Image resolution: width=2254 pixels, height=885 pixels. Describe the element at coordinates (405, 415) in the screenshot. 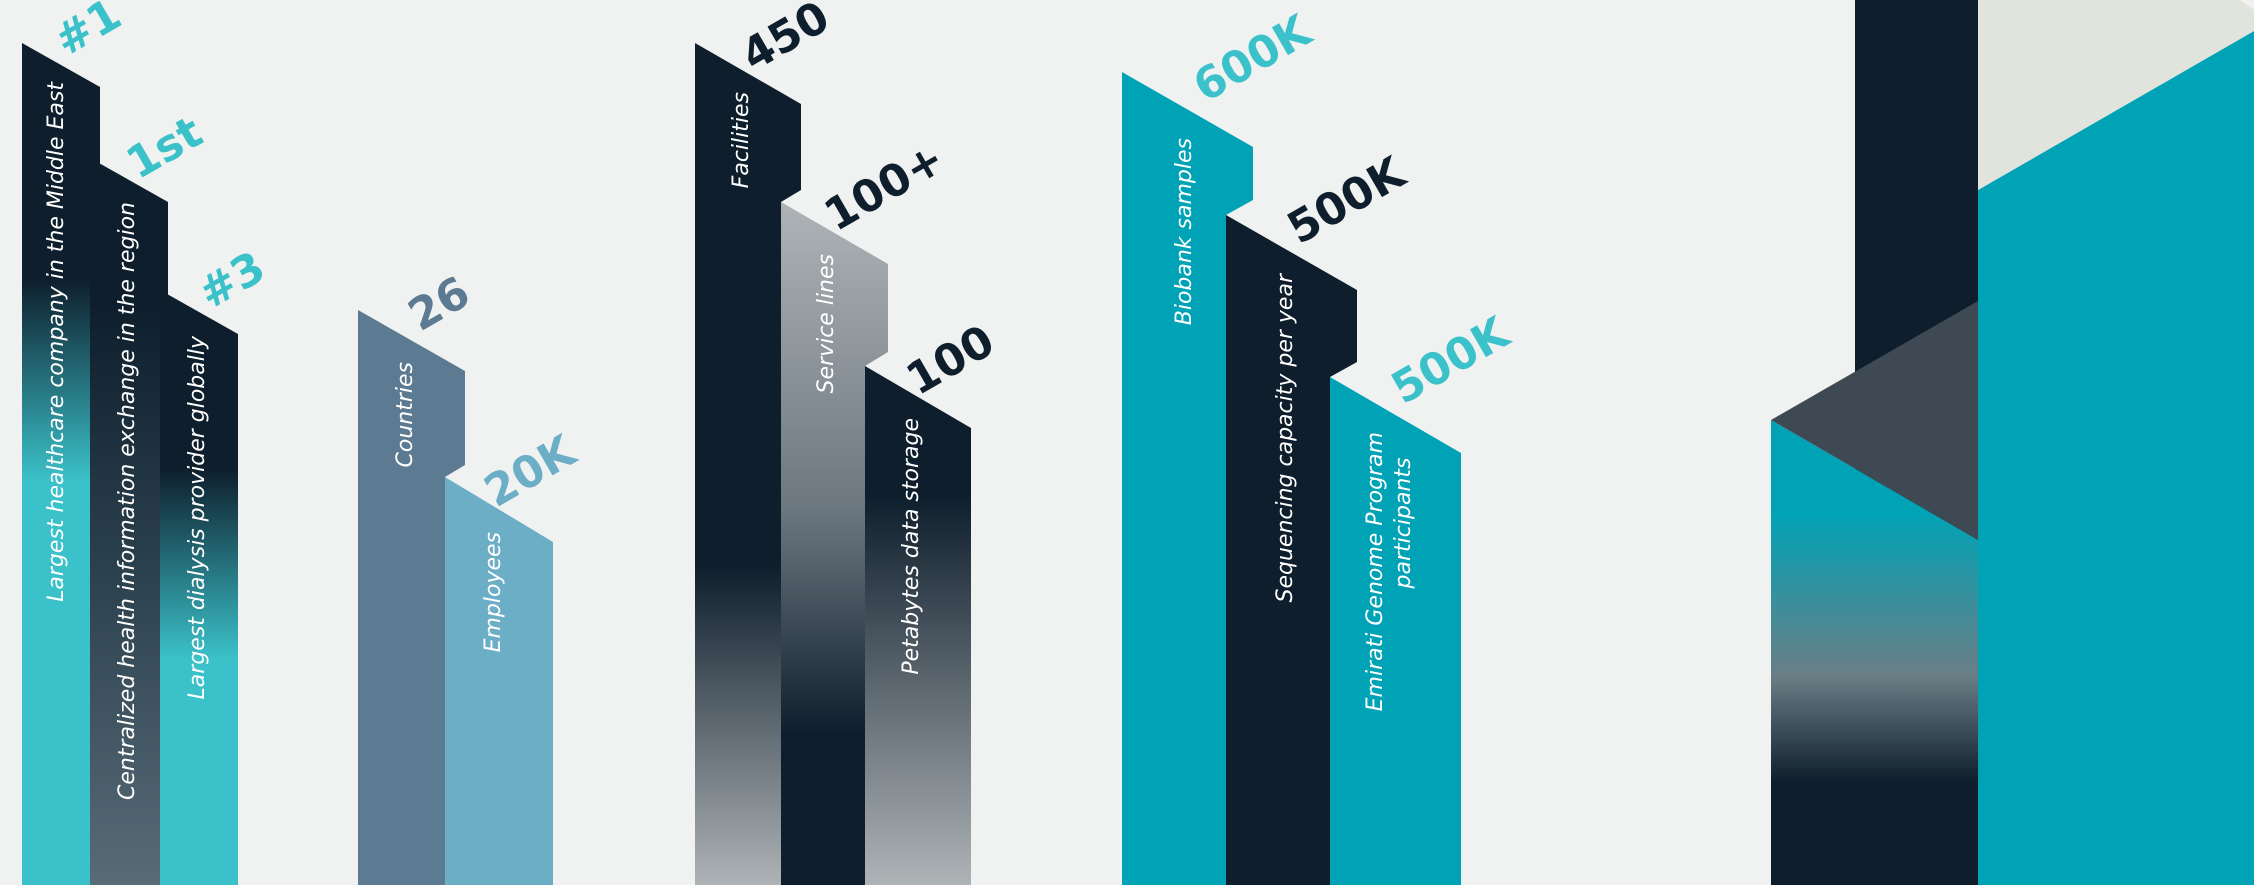

I see `stat-label-countries: Countries` at that location.